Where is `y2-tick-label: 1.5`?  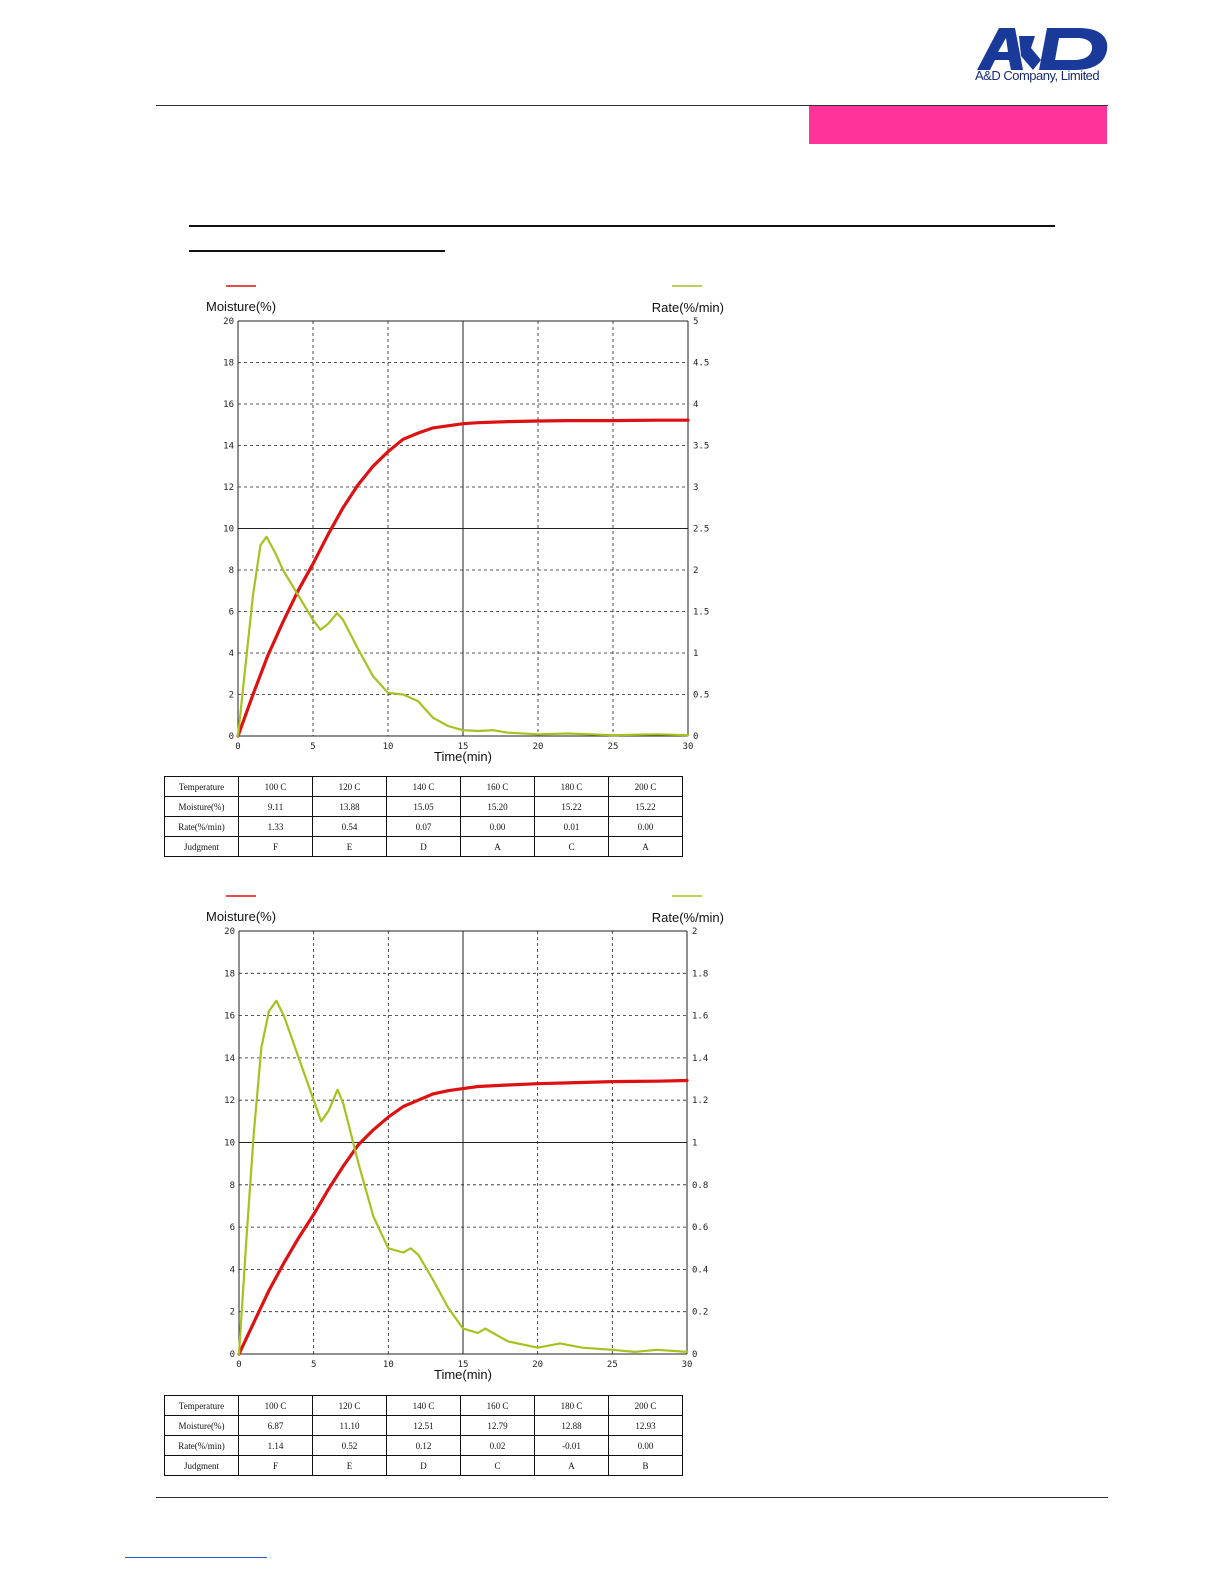 y2-tick-label: 1.5 is located at coordinates (701, 613).